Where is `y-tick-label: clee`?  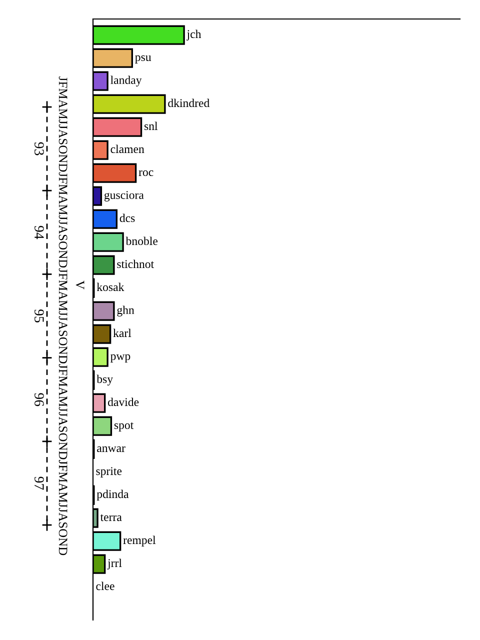
y-tick-label: clee is located at coordinates (105, 586).